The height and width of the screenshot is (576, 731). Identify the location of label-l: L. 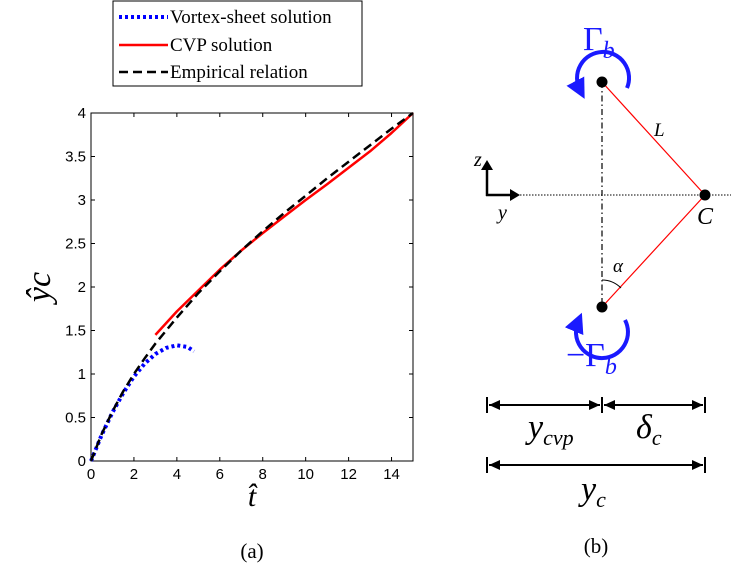
(659, 130).